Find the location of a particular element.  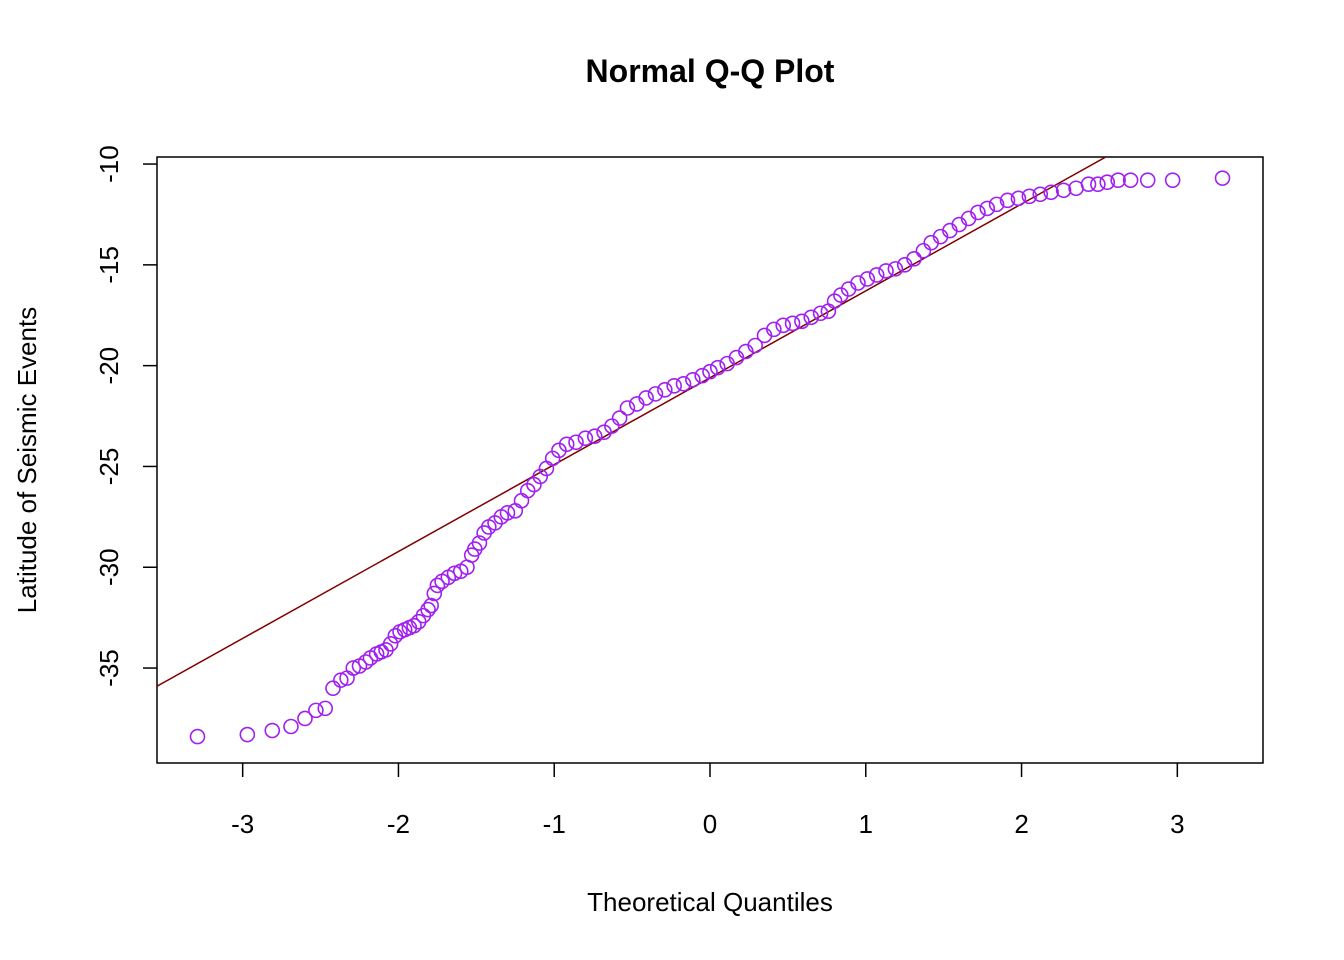

x-tick-label: 3 is located at coordinates (1177, 824).